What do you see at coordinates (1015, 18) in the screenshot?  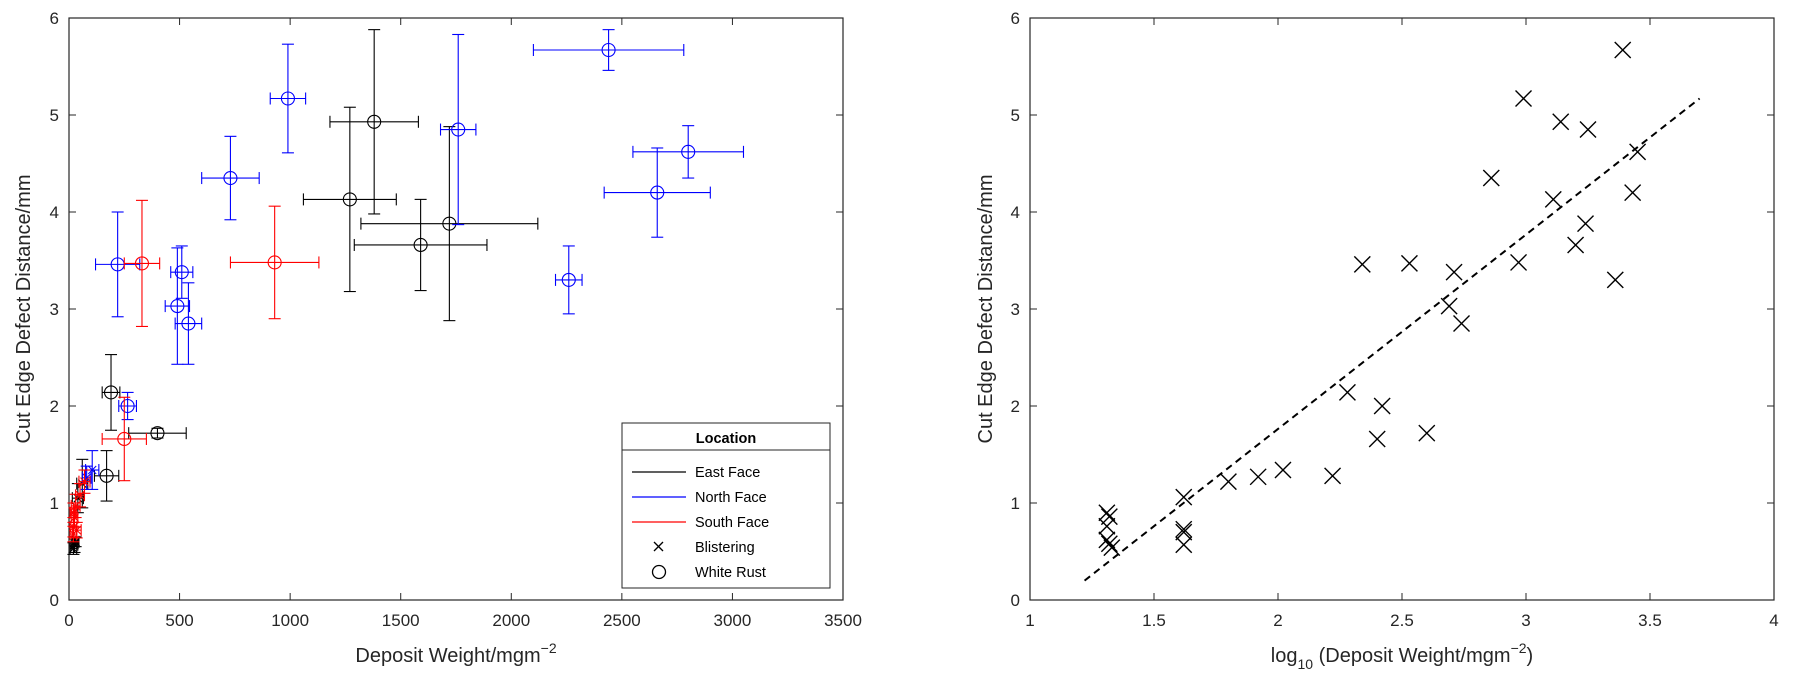 I see `chart2-ytick-label: 6` at bounding box center [1015, 18].